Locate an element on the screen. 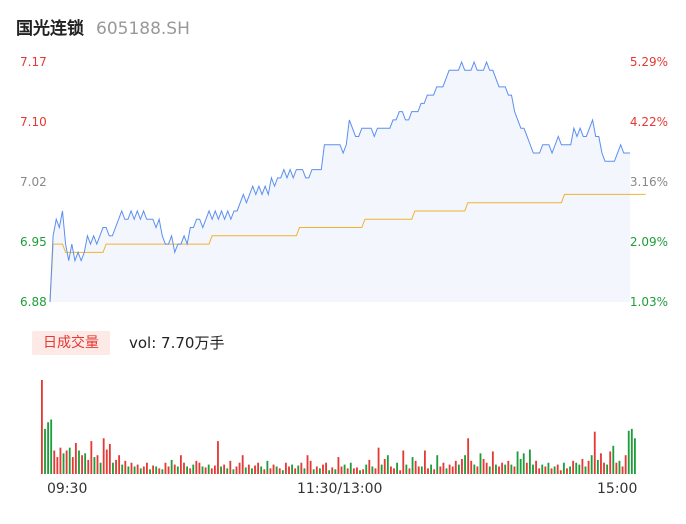 Image resolution: width=686 pixels, height=524 pixels. stock-name: 国光连锁 is located at coordinates (50, 29).